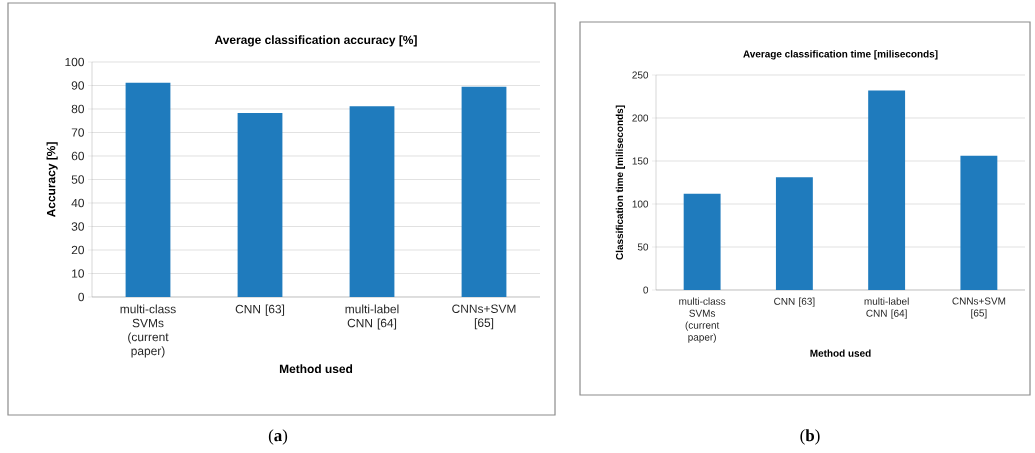  Describe the element at coordinates (810, 437) in the screenshot. I see `text: (b)` at that location.